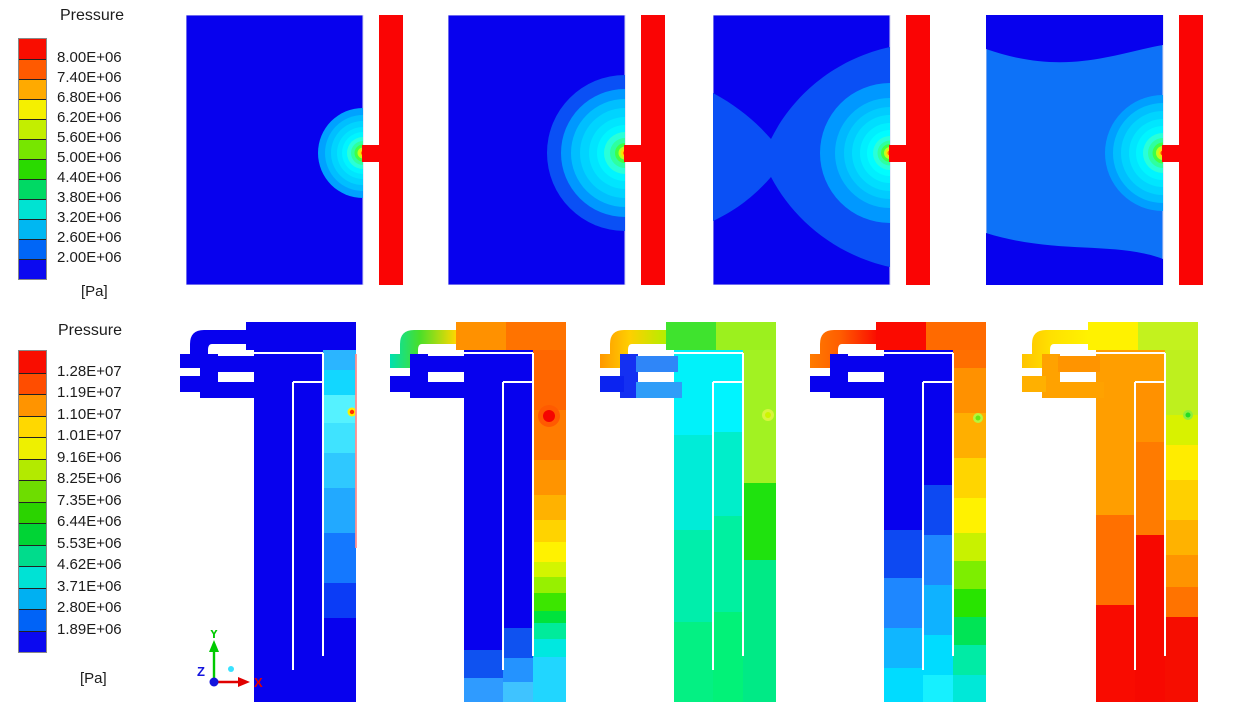 The height and width of the screenshot is (703, 1239). What do you see at coordinates (89, 500) in the screenshot?
I see `colorbar-tick-label: 7.35E+06` at bounding box center [89, 500].